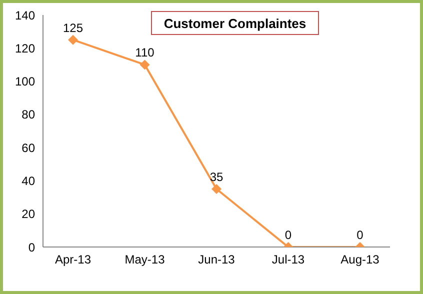 This screenshot has width=423, height=294. I want to click on y-tick-label: 80, so click(29, 115).